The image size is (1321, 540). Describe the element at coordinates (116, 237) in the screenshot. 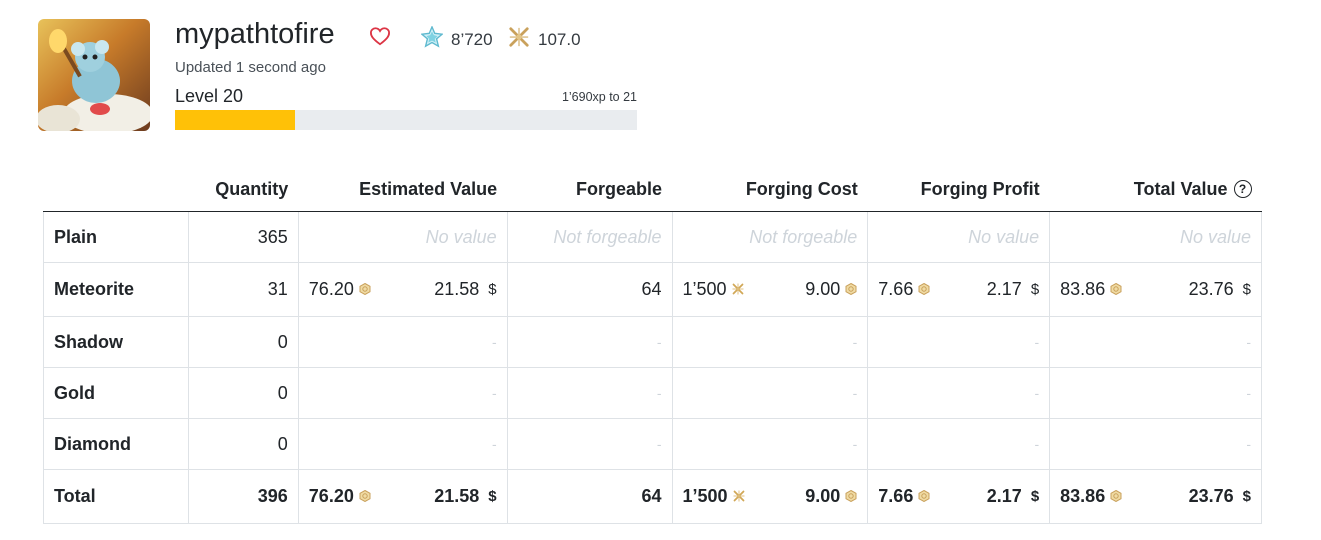

I see `row-name: Plain` at that location.